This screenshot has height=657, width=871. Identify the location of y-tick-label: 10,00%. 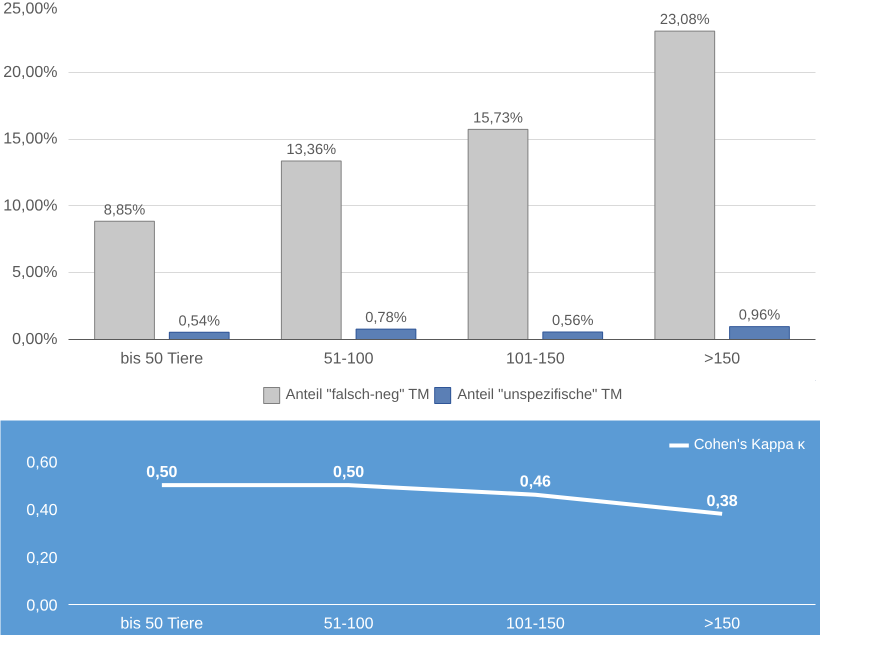
(30, 205).